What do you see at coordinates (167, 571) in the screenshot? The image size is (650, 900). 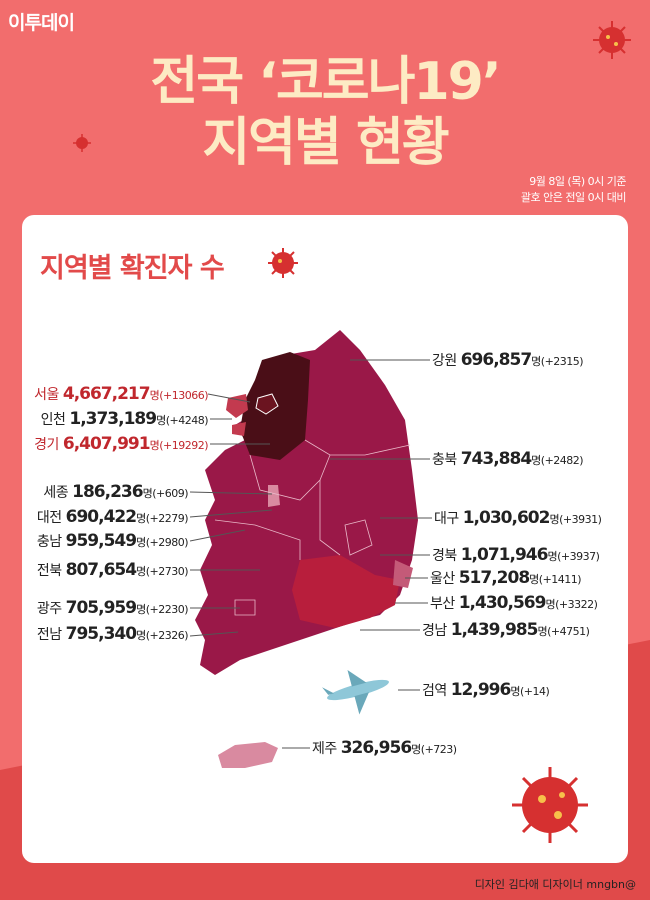 I see `region-change: (+2730)` at bounding box center [167, 571].